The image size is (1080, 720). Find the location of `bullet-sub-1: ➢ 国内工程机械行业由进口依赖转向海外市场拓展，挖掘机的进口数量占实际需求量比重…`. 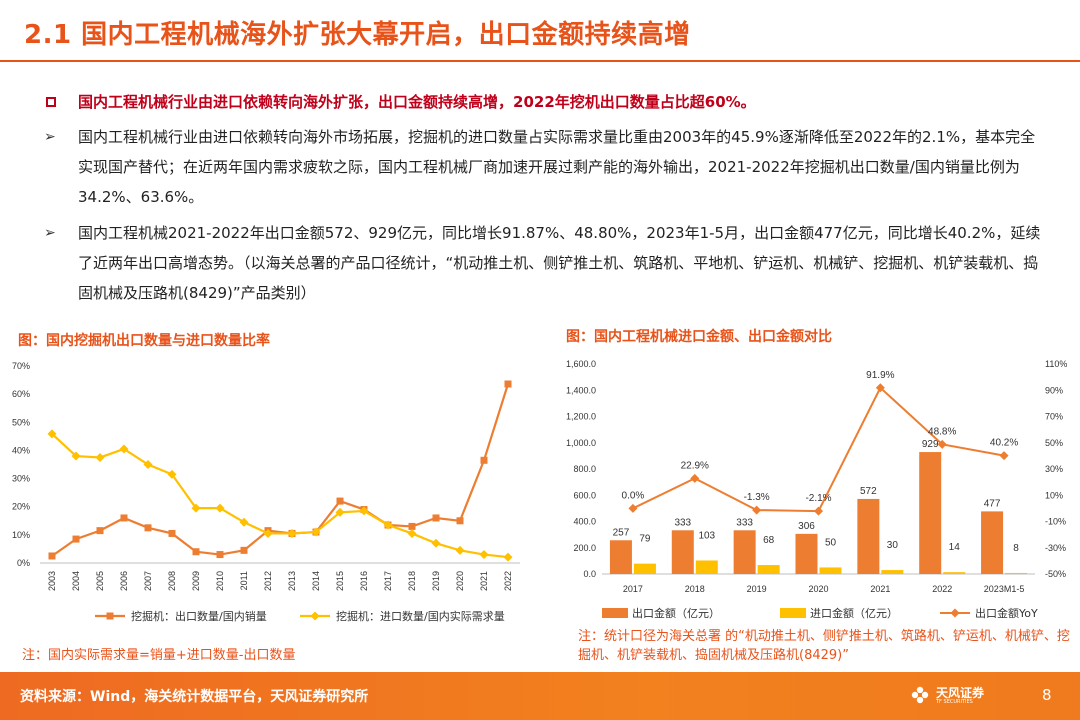

bullet-sub-1: ➢ 国内工程机械行业由进口依赖转向海外市场拓展，挖掘机的进口数量占实际需求量比重… is located at coordinates (545, 167).